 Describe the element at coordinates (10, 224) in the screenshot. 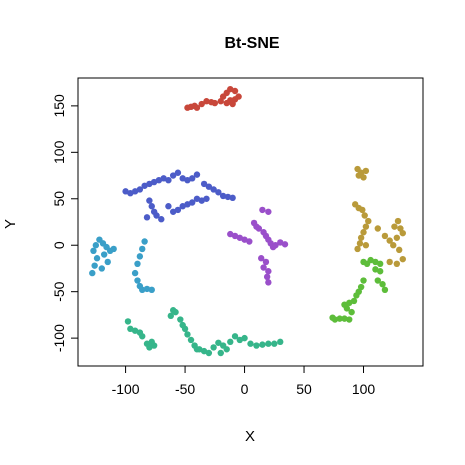

I see `y-axis-label: Y` at that location.